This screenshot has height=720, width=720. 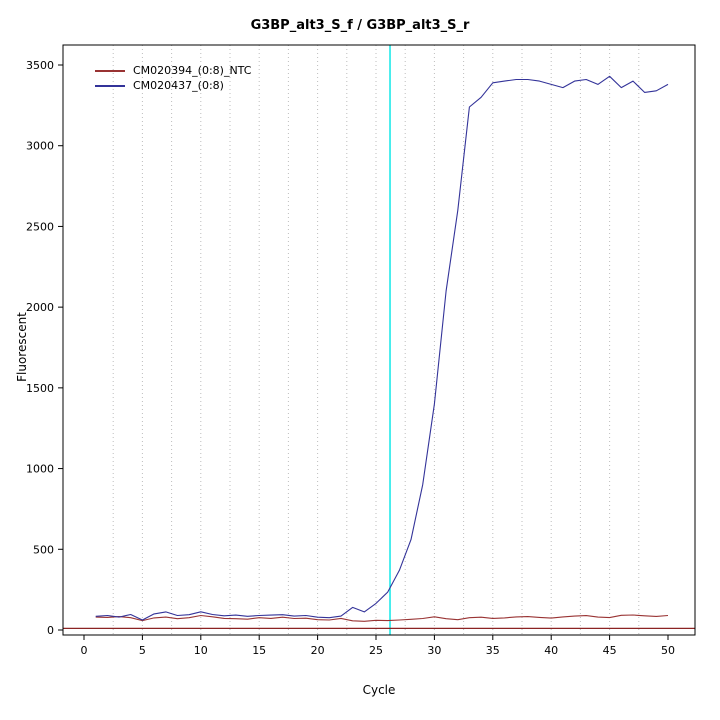 I want to click on legend-item-ntc: CM020394_(0:8)_NTC, so click(x=173, y=70).